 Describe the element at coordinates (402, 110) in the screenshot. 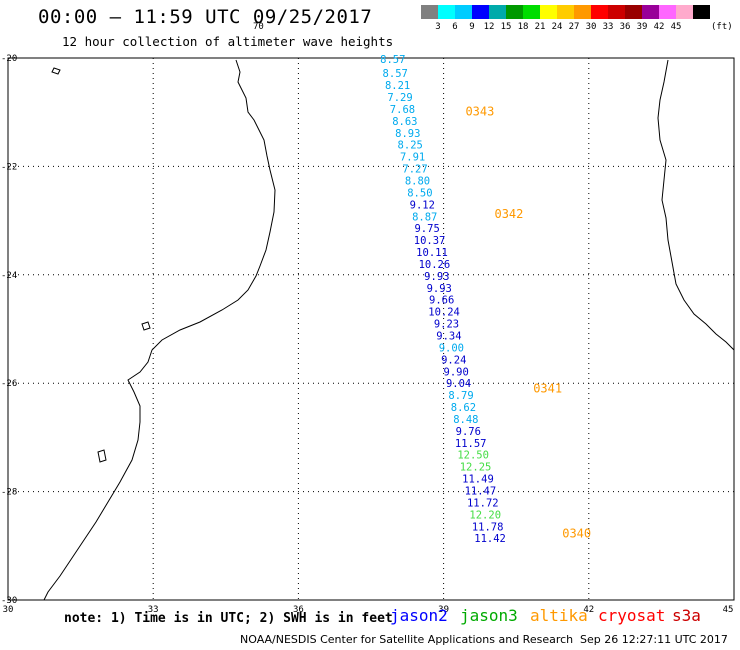

I see `wave-height-value: 7.68` at that location.